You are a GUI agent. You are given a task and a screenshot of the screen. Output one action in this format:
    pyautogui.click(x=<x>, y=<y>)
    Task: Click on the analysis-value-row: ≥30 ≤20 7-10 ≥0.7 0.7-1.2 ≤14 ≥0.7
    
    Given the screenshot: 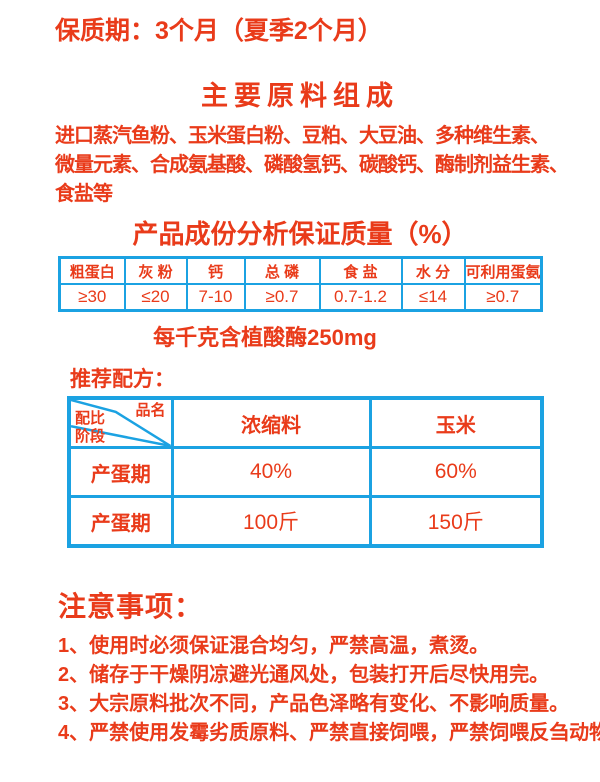 What is the action you would take?
    pyautogui.click(x=300, y=297)
    